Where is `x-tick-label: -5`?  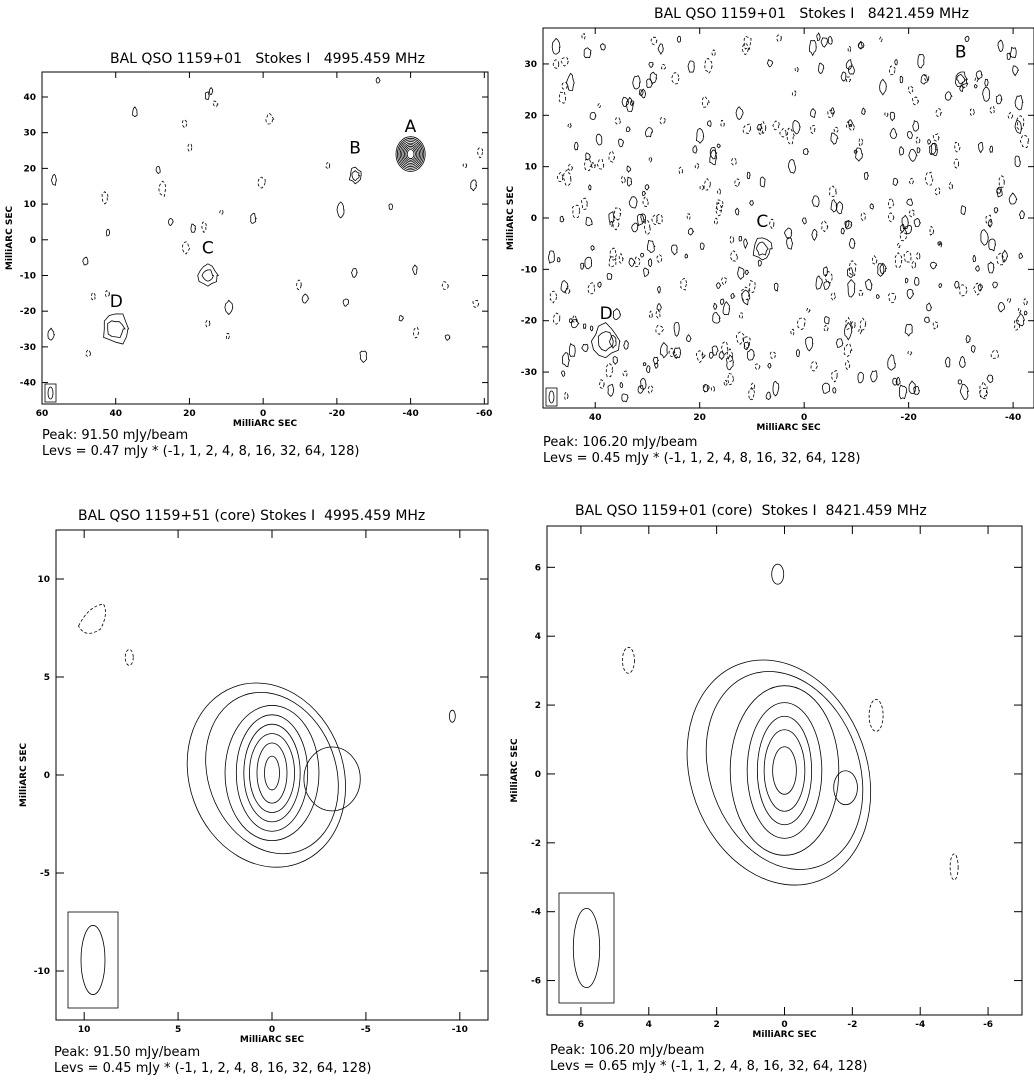 x-tick-label: -5 is located at coordinates (366, 1030).